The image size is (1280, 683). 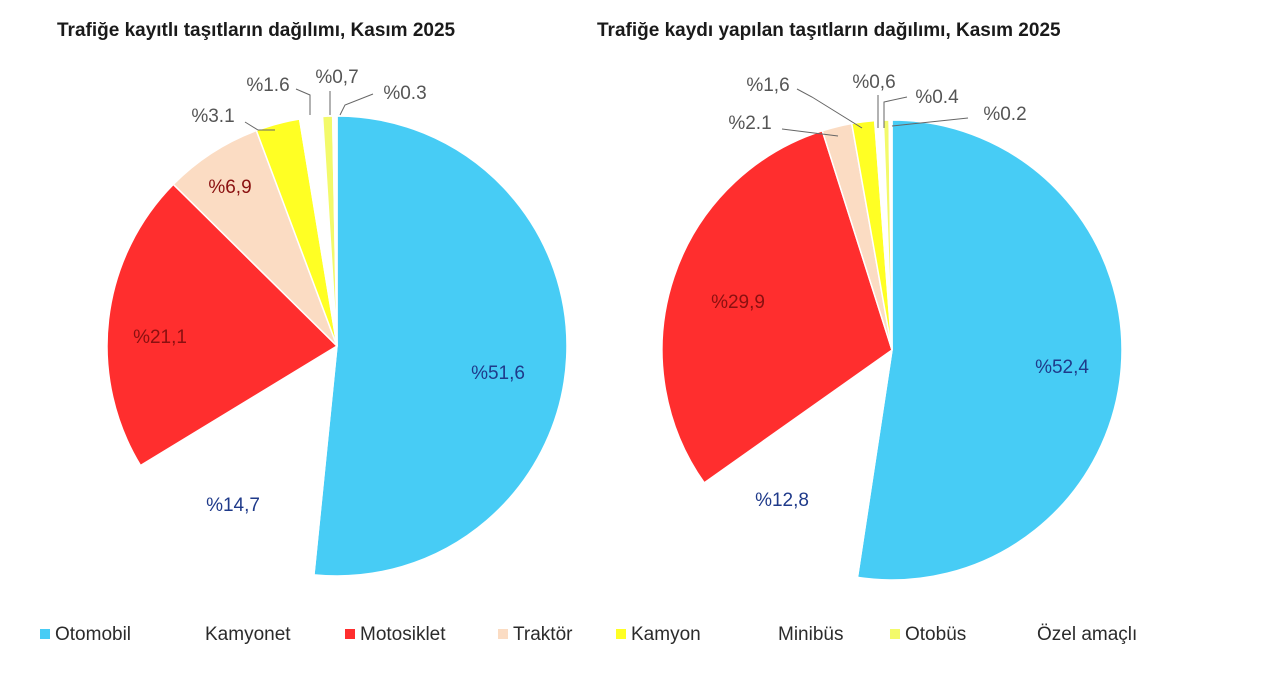 I want to click on data-label-ozel-amacli: %0.3, so click(x=404, y=93).